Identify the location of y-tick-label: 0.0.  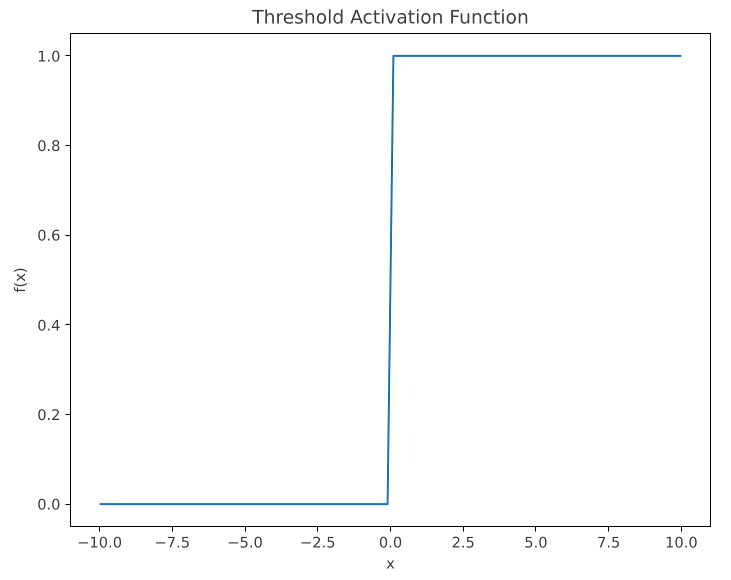
(49, 505).